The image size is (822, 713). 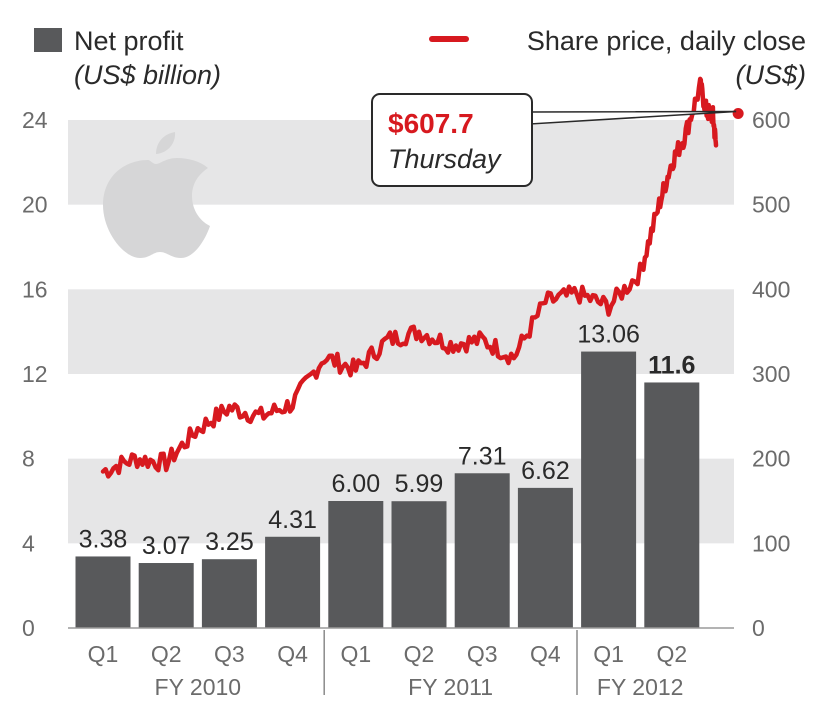 What do you see at coordinates (28, 543) in the screenshot?
I see `left-tick-label: 4` at bounding box center [28, 543].